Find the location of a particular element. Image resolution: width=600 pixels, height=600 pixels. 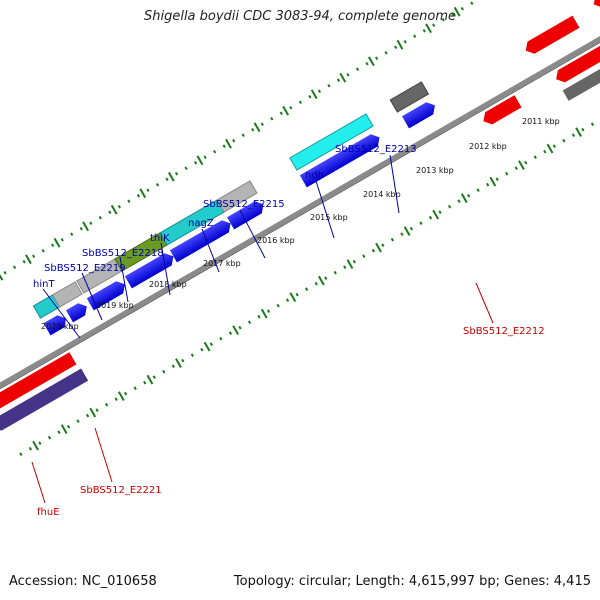

gene-label-sbbs512-e2212: SbBS512_E2212 is located at coordinates (504, 331).